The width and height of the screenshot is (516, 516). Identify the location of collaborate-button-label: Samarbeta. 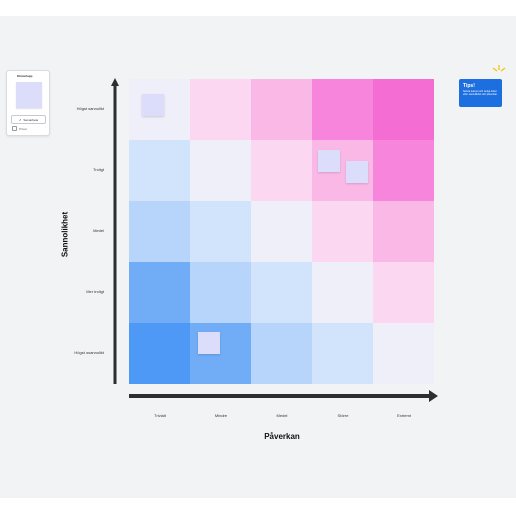
(31, 119).